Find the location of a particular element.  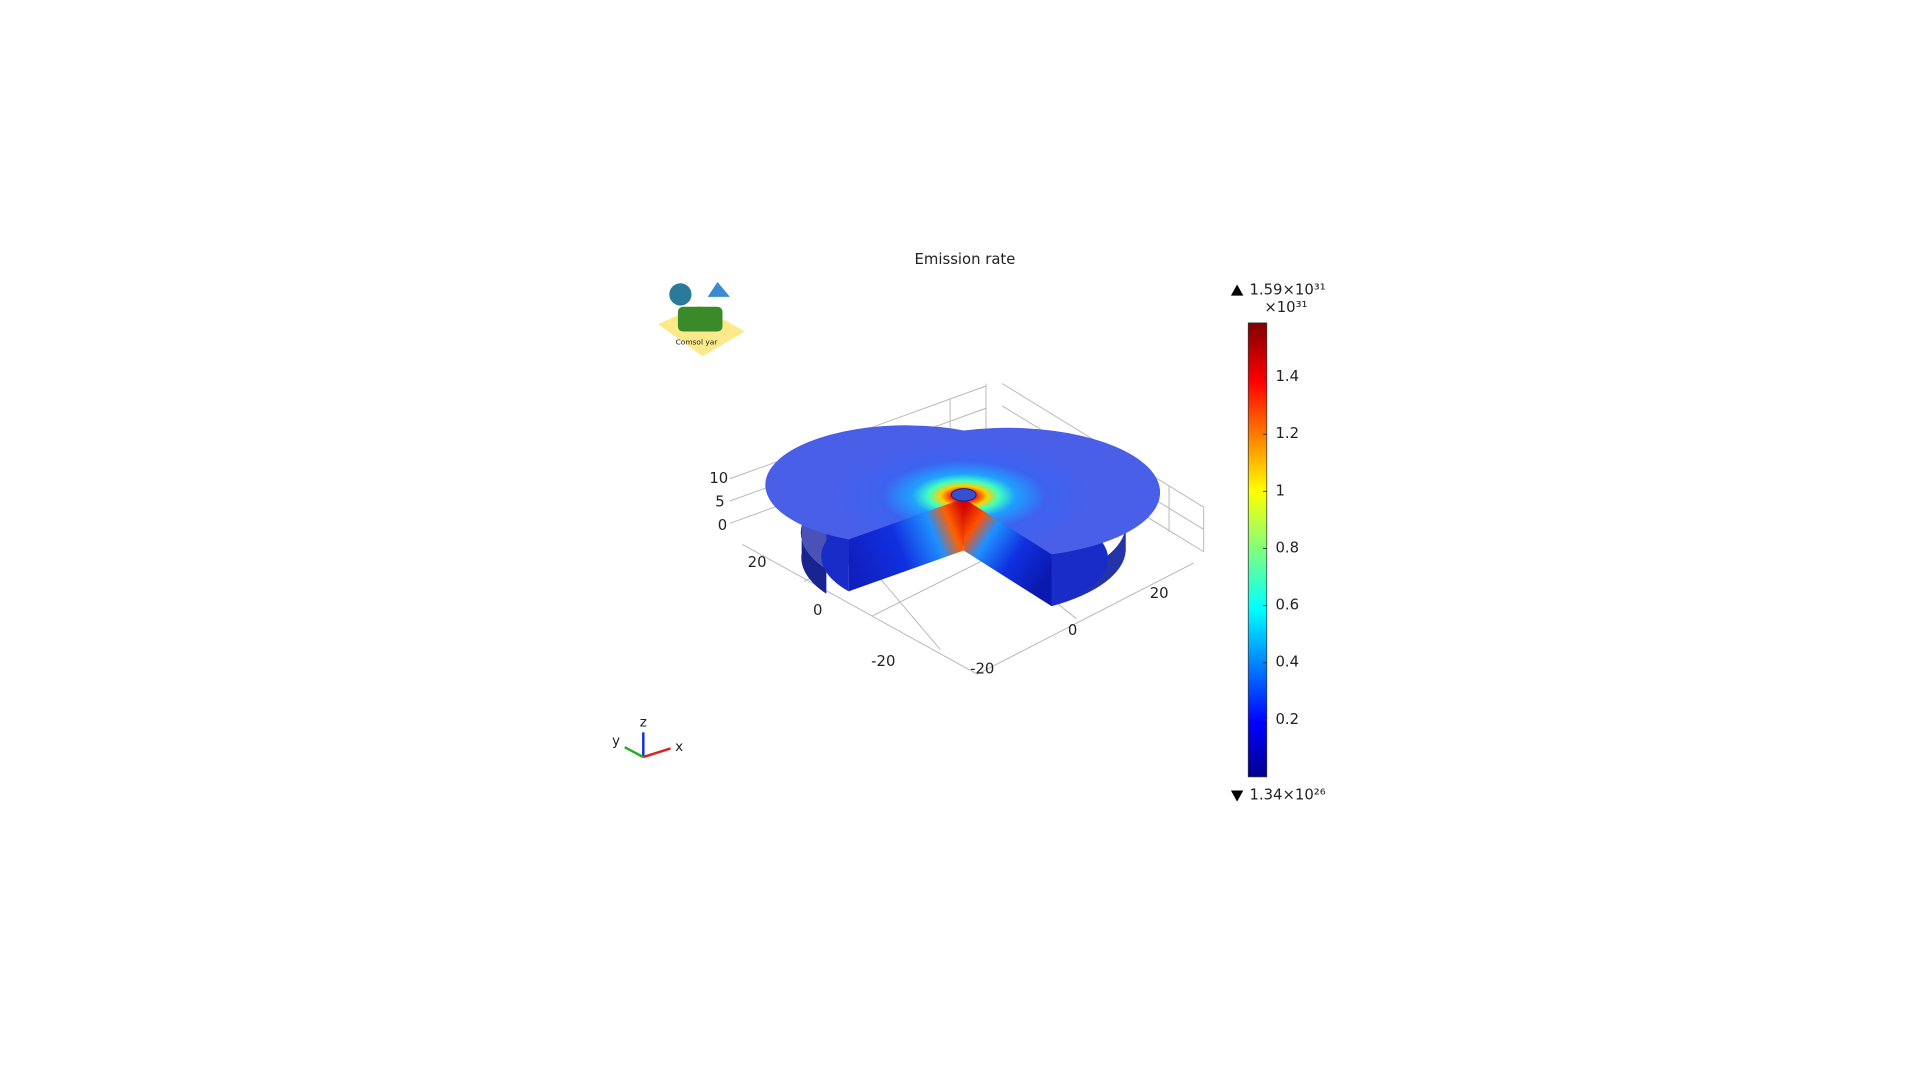

cut-face-left is located at coordinates (906, 545).